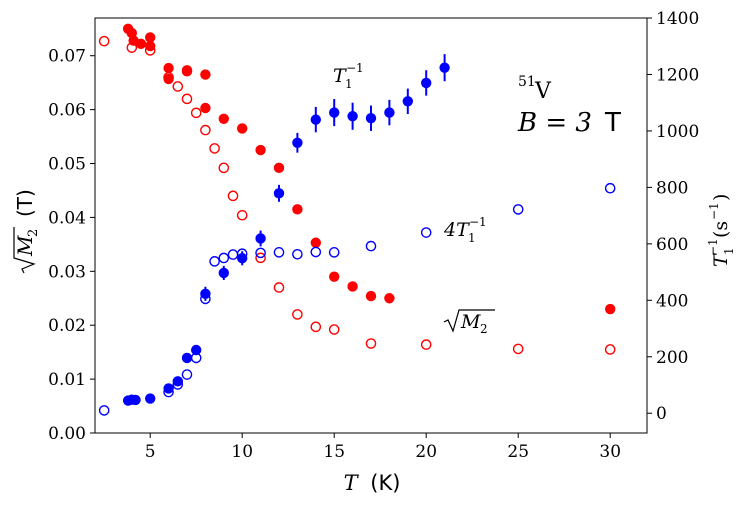  I want to click on nucleus-annotation: 51 V, so click(535, 89).